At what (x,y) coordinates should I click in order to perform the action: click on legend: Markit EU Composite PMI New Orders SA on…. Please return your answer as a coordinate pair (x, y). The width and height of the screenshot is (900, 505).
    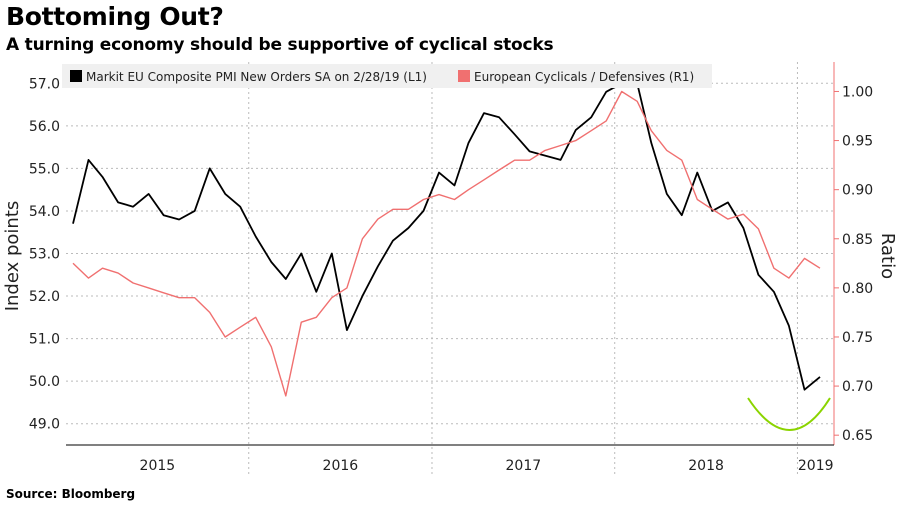
    Looking at the image, I should click on (387, 76).